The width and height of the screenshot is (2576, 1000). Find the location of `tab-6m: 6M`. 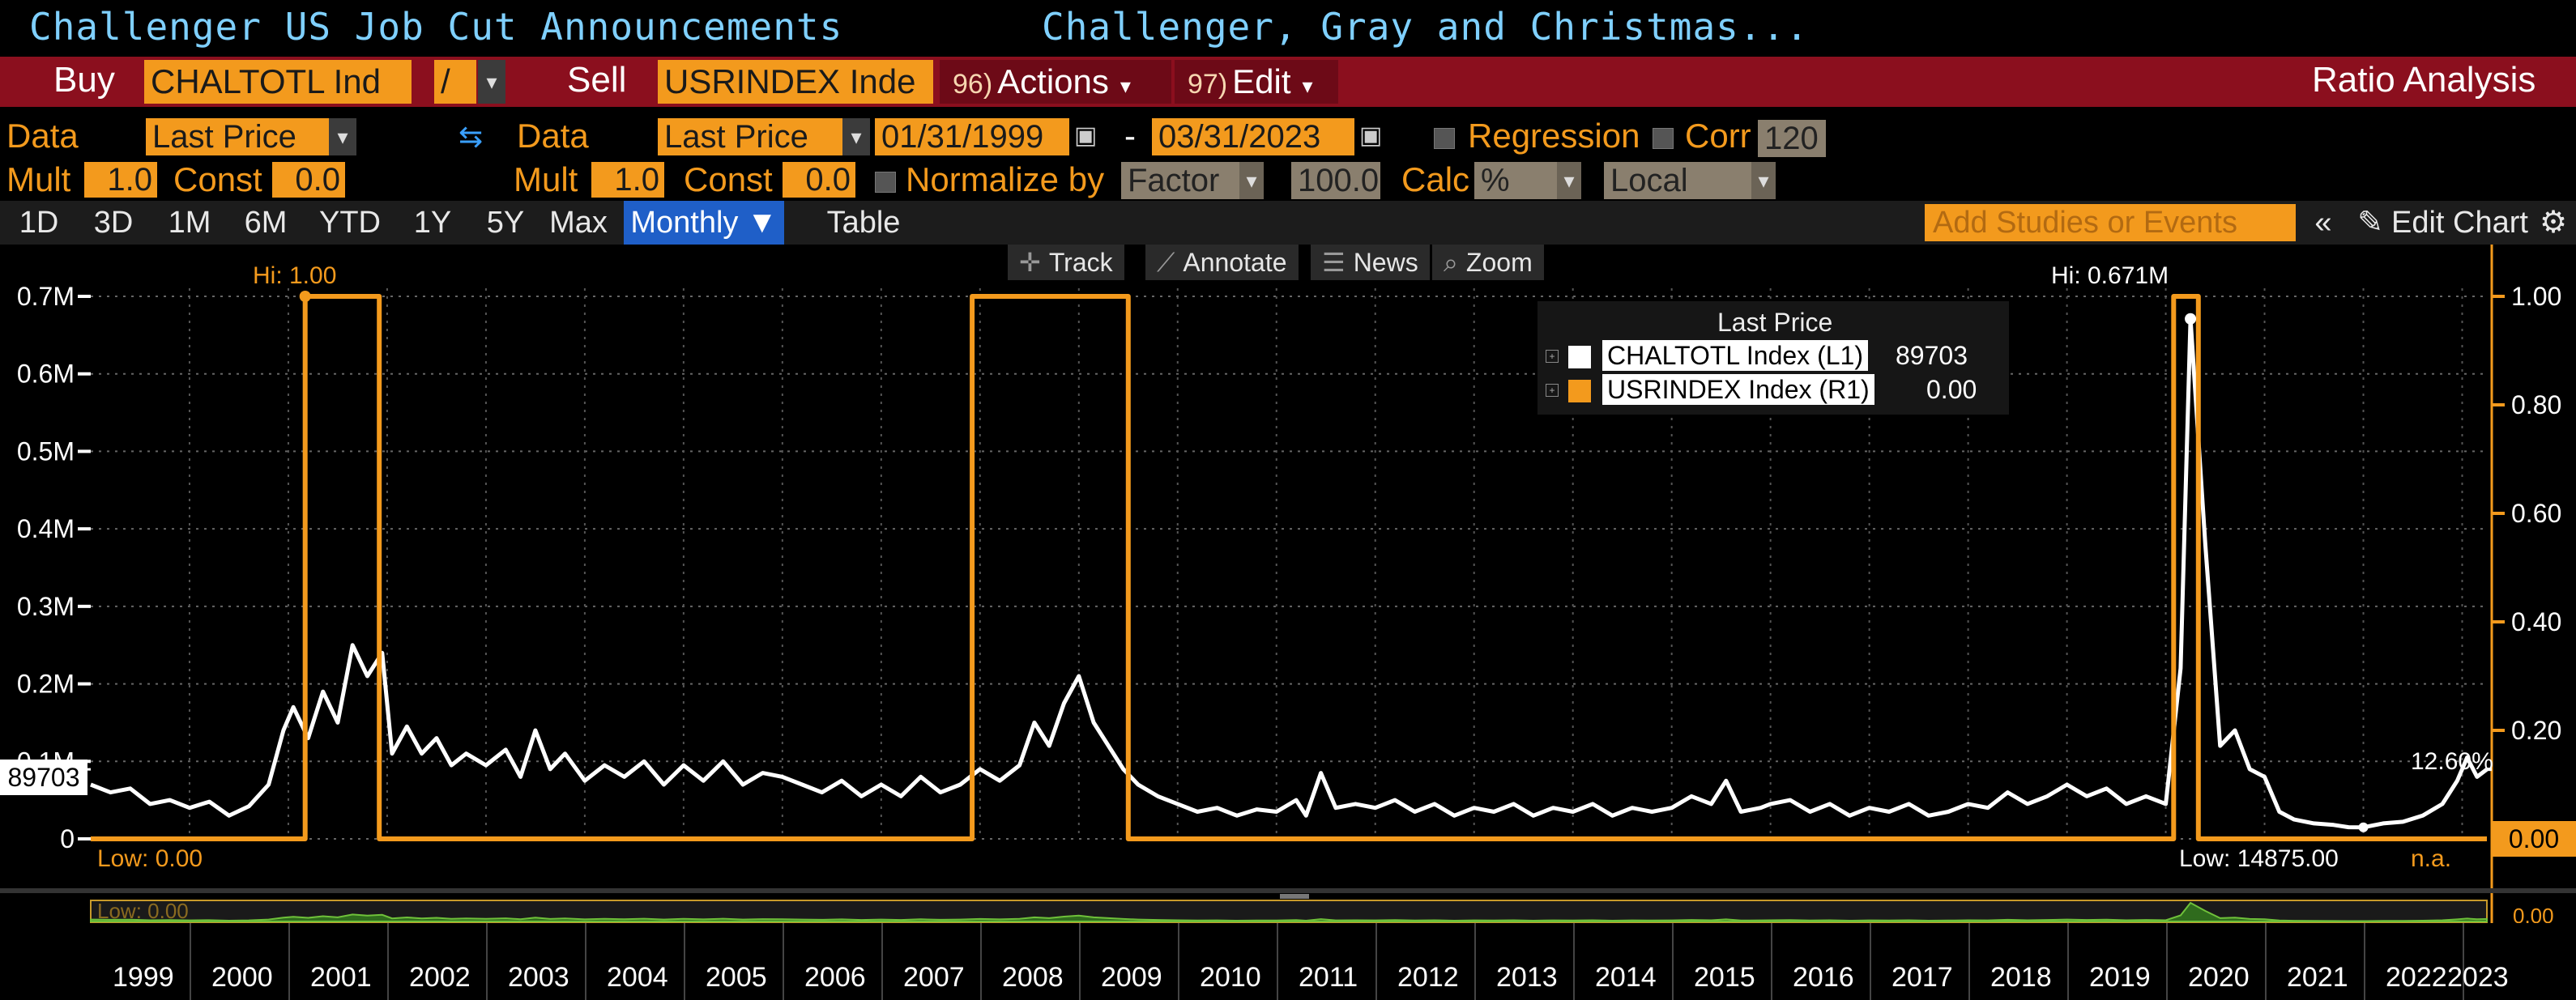

tab-6m: 6M is located at coordinates (266, 223).